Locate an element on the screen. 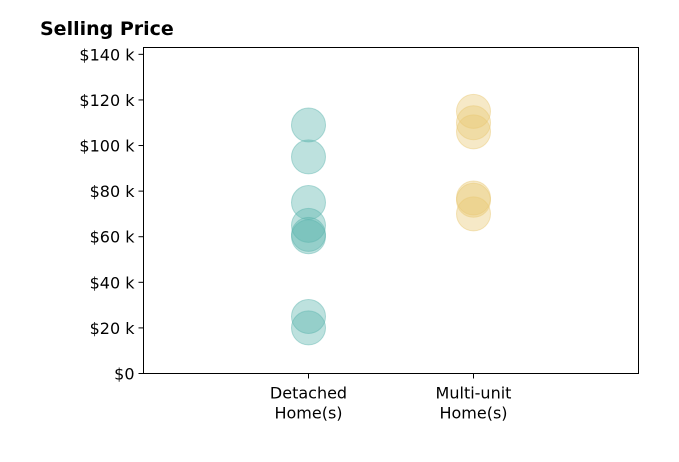  x-axis: Detached Home(s) Multi-unit Home(s) is located at coordinates (391, 398).